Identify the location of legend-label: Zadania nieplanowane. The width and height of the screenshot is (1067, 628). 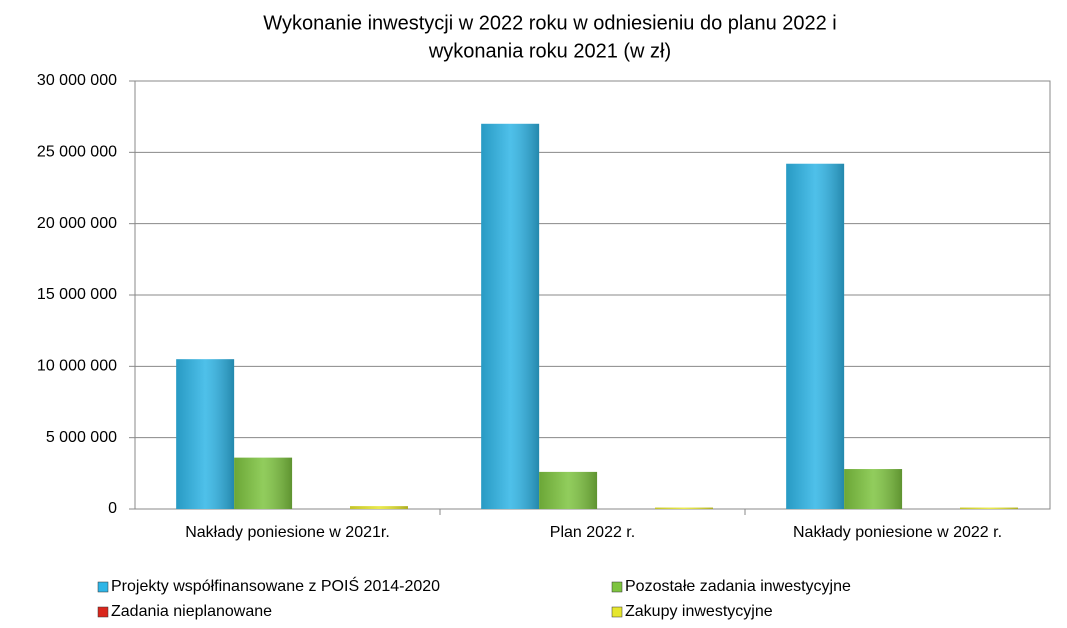
(191, 611).